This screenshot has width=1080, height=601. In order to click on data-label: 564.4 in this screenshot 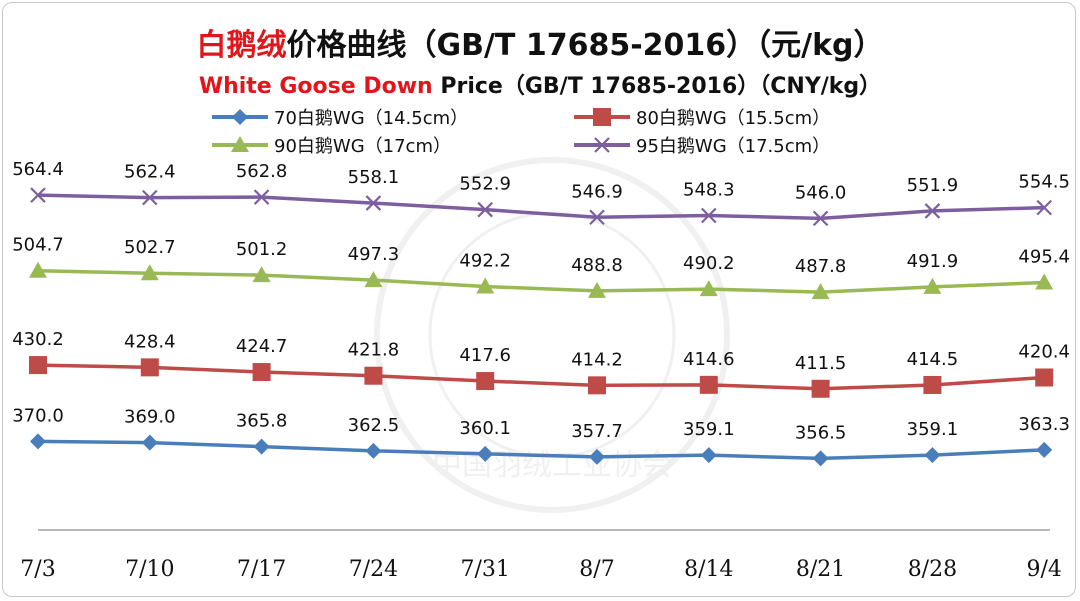, I will do `click(38, 169)`.